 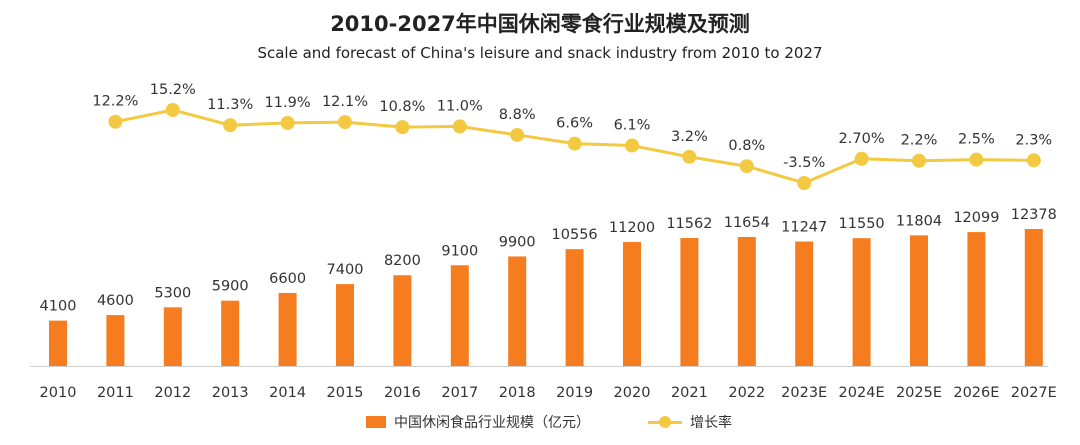 What do you see at coordinates (517, 115) in the screenshot?
I see `growth-label-2018: 8.8%` at bounding box center [517, 115].